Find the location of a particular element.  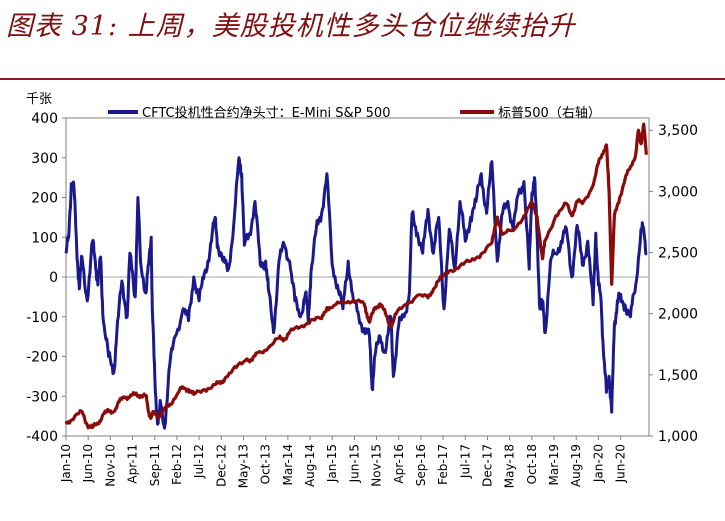

y-left-tick-label: -400 is located at coordinates (42, 437).